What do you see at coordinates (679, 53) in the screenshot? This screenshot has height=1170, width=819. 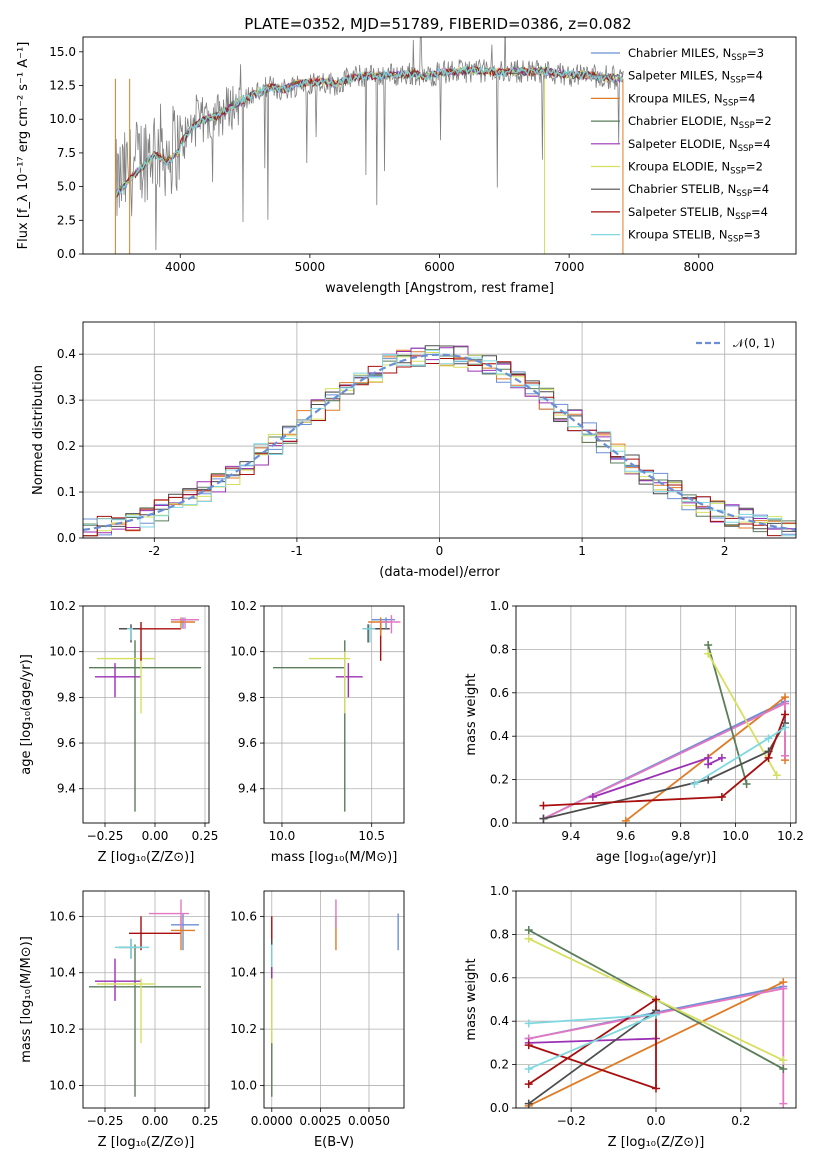 I see `legend-label: Chabrier MILES, N` at bounding box center [679, 53].